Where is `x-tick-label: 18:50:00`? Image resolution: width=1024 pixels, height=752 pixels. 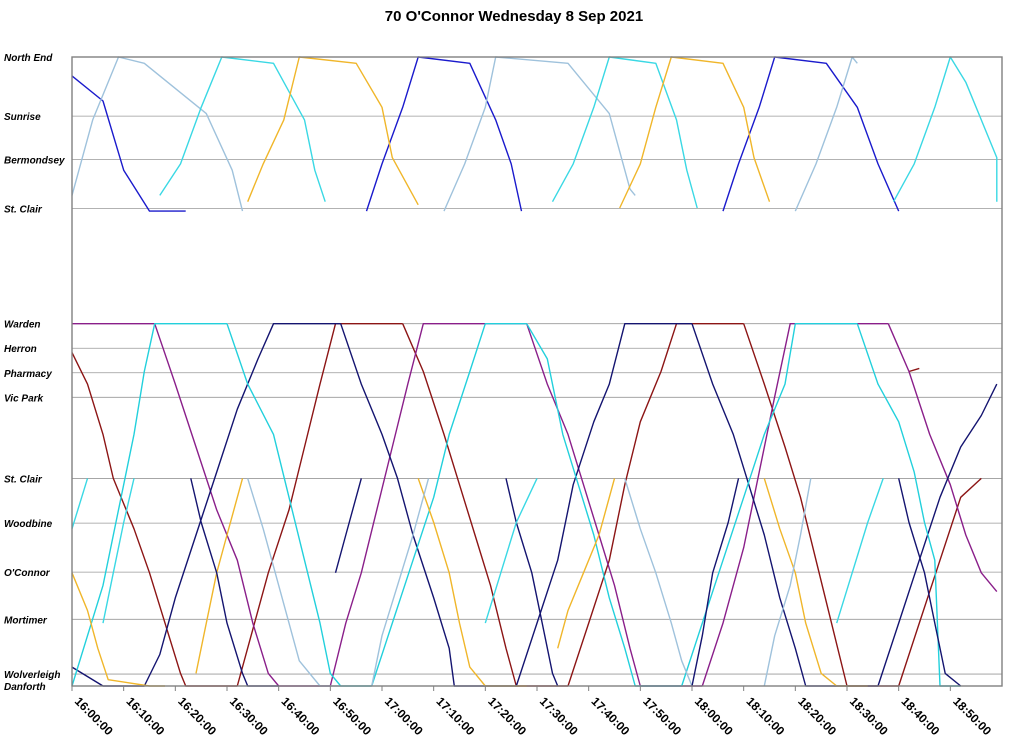
x-tick-label: 18:50:00 is located at coordinates (972, 716).